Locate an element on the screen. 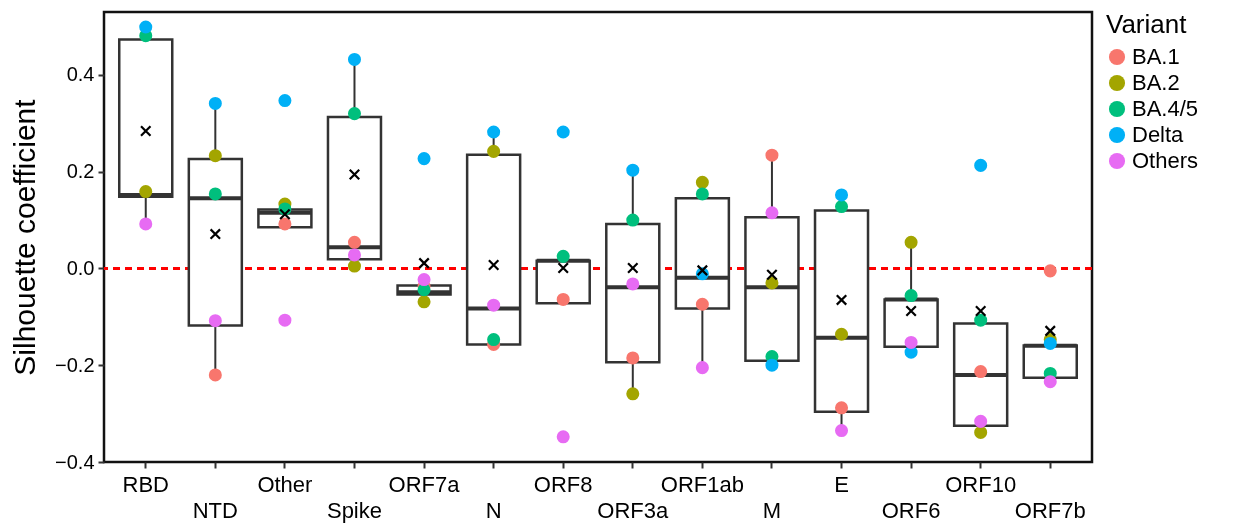 This screenshot has width=1256, height=532. x-tick-label: ORF7b is located at coordinates (1050, 510).